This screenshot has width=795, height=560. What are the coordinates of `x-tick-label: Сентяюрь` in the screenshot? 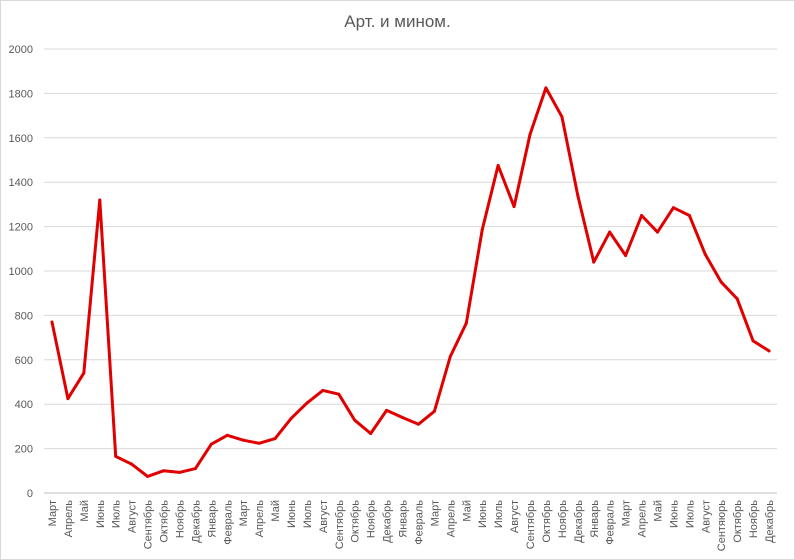 It's located at (722, 525).